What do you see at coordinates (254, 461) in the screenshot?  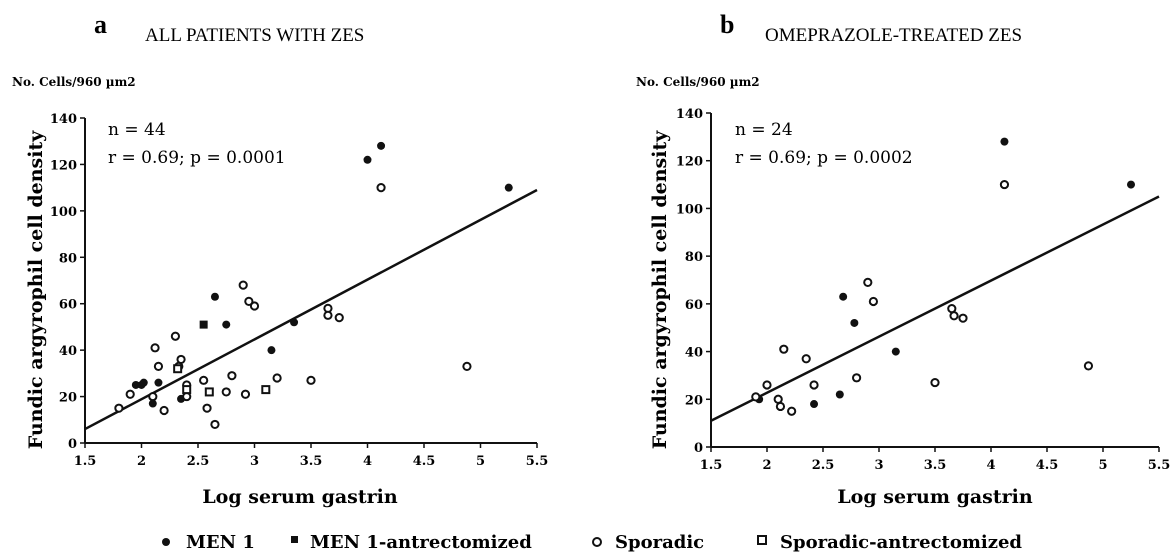 I see `panel-a-x-tick-label: 3` at bounding box center [254, 461].